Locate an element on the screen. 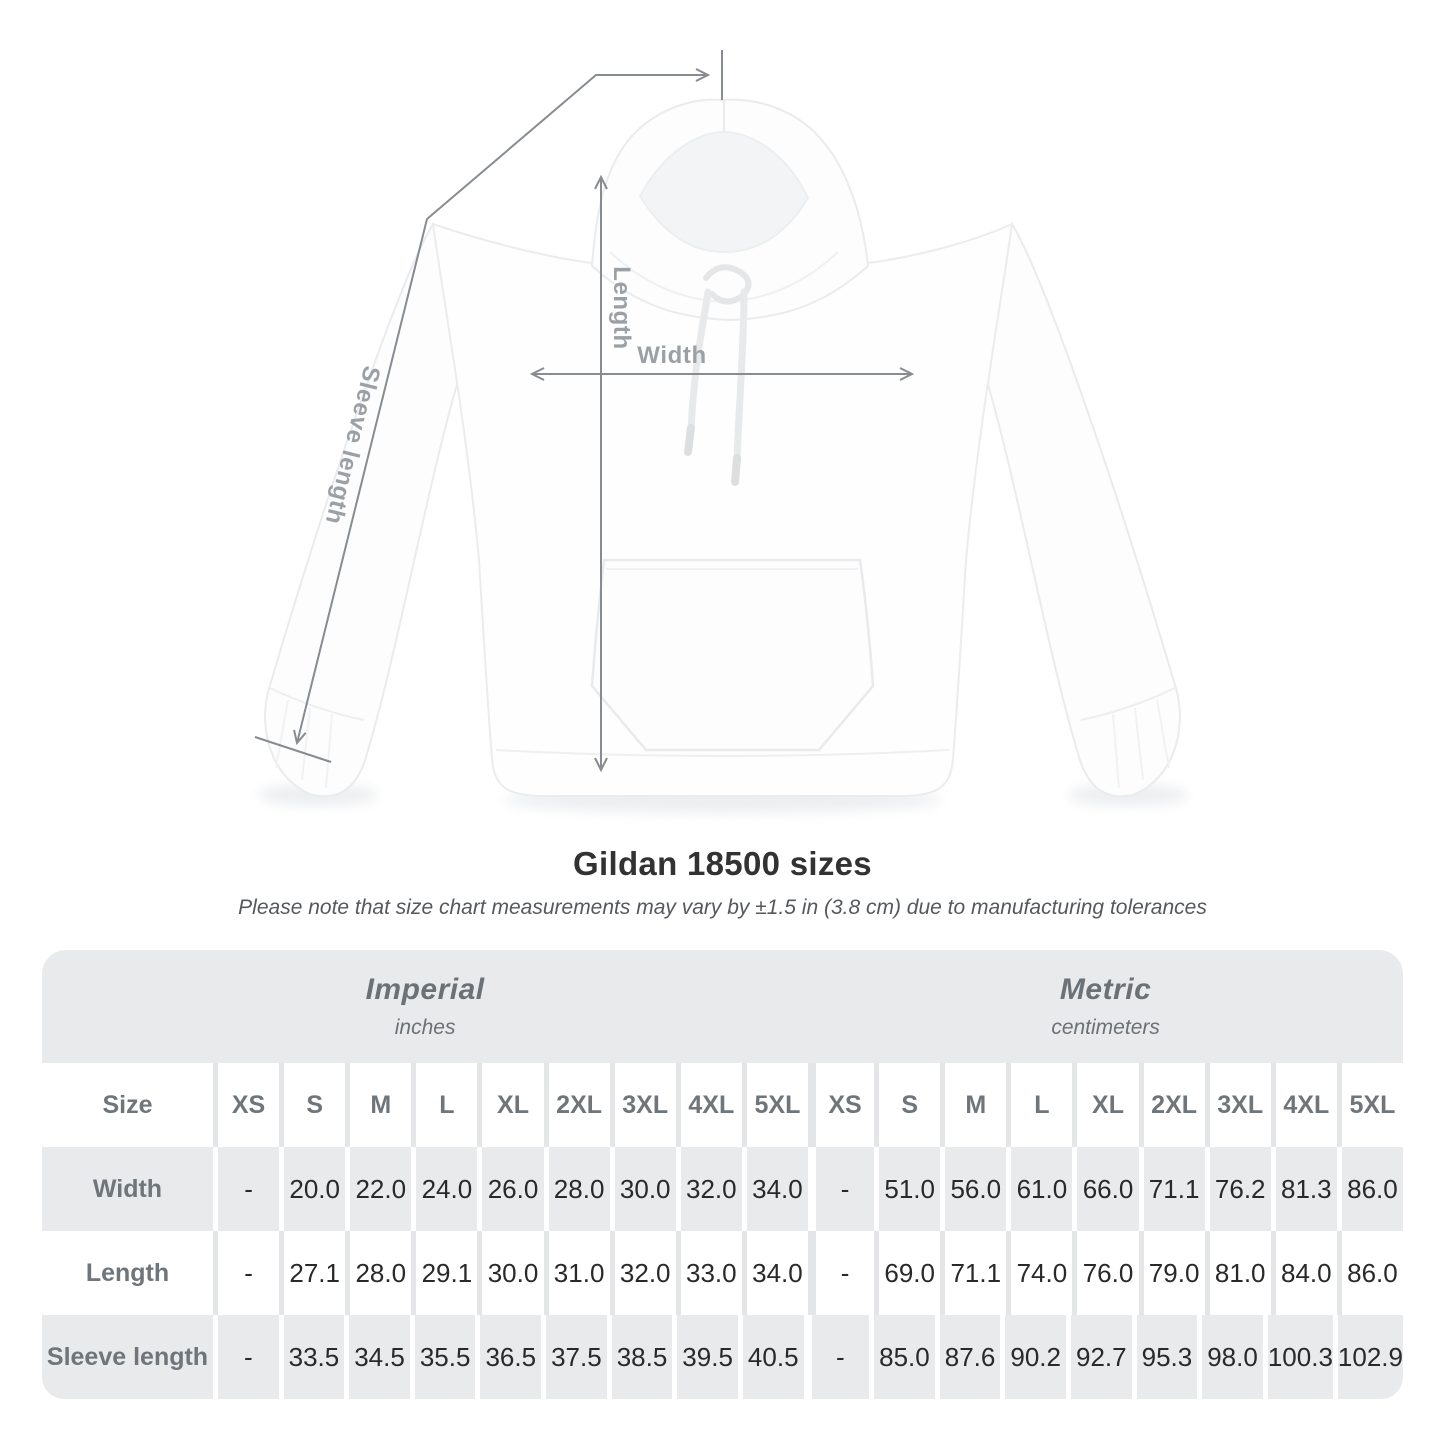 Image resolution: width=1445 pixels, height=1445 pixels. table-cell: 61.0 is located at coordinates (1039, 1189).